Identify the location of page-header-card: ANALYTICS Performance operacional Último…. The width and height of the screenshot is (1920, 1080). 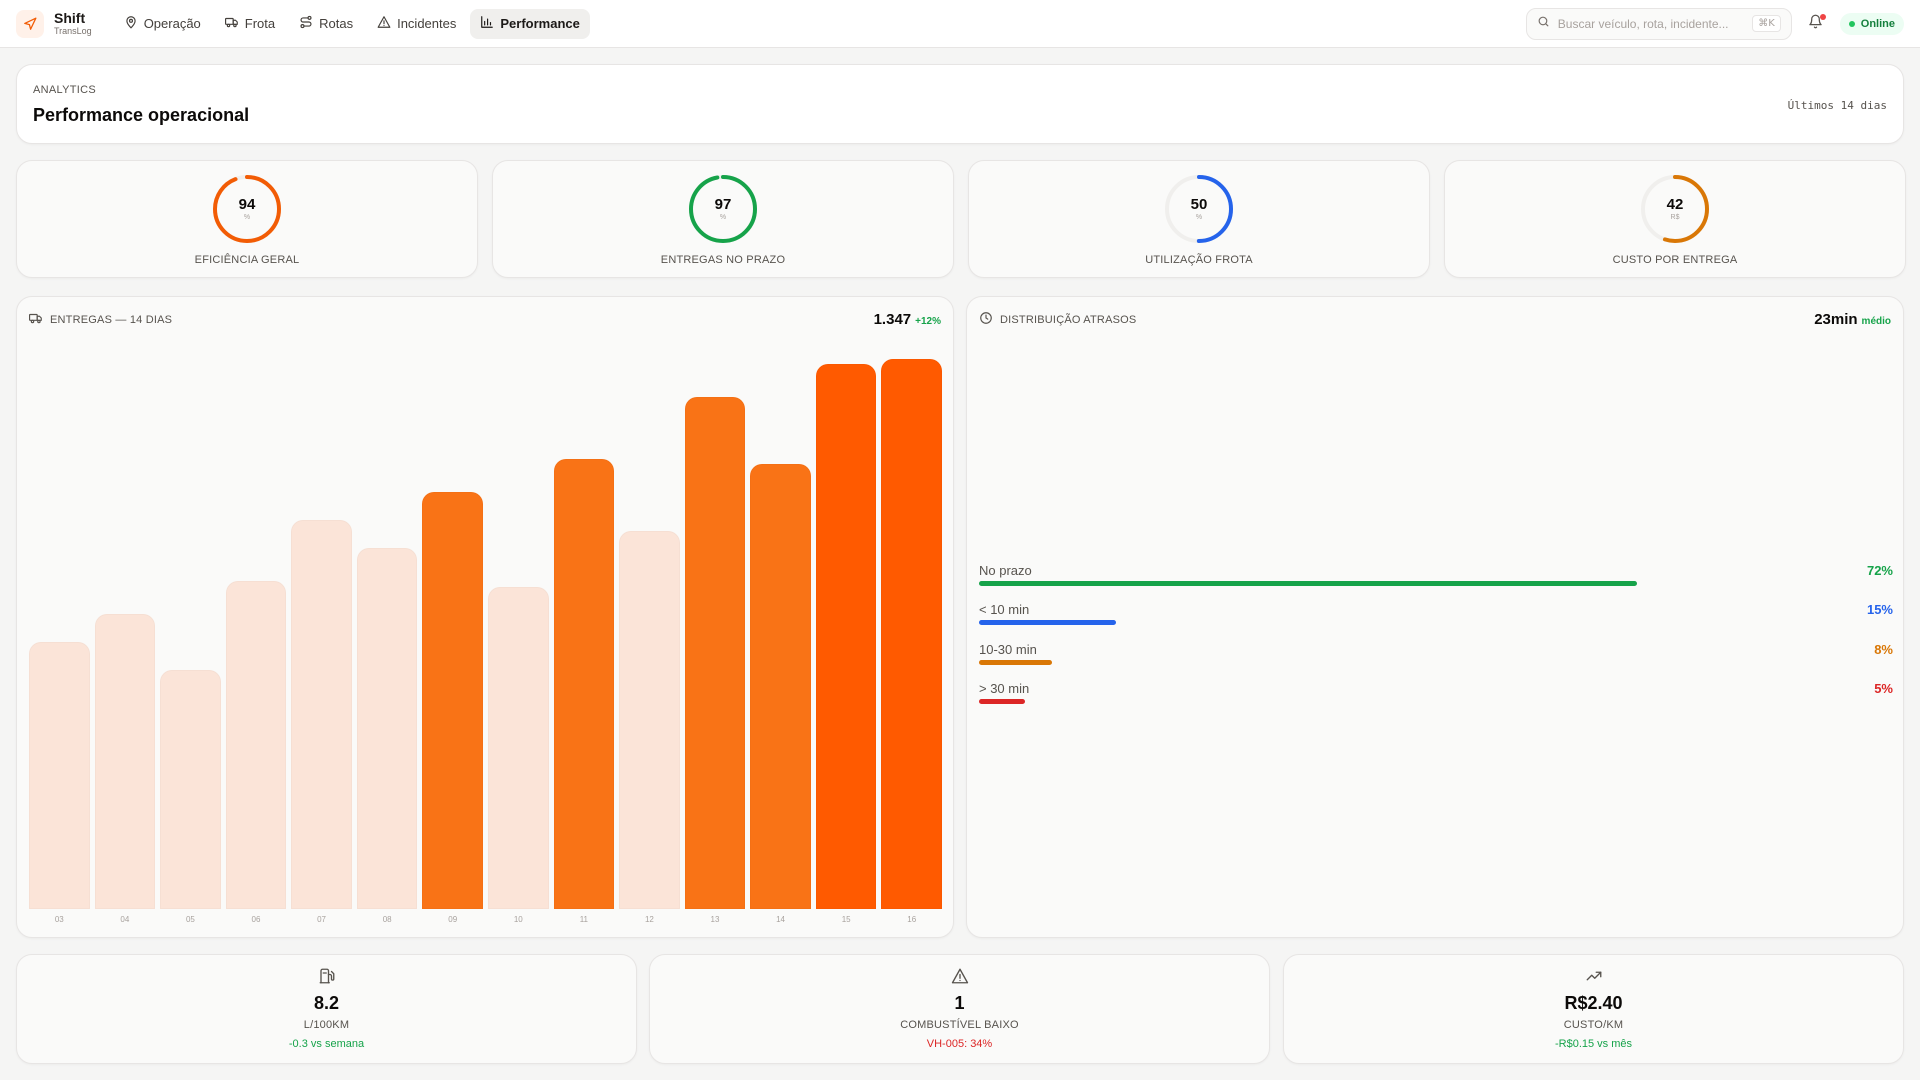
(960, 104).